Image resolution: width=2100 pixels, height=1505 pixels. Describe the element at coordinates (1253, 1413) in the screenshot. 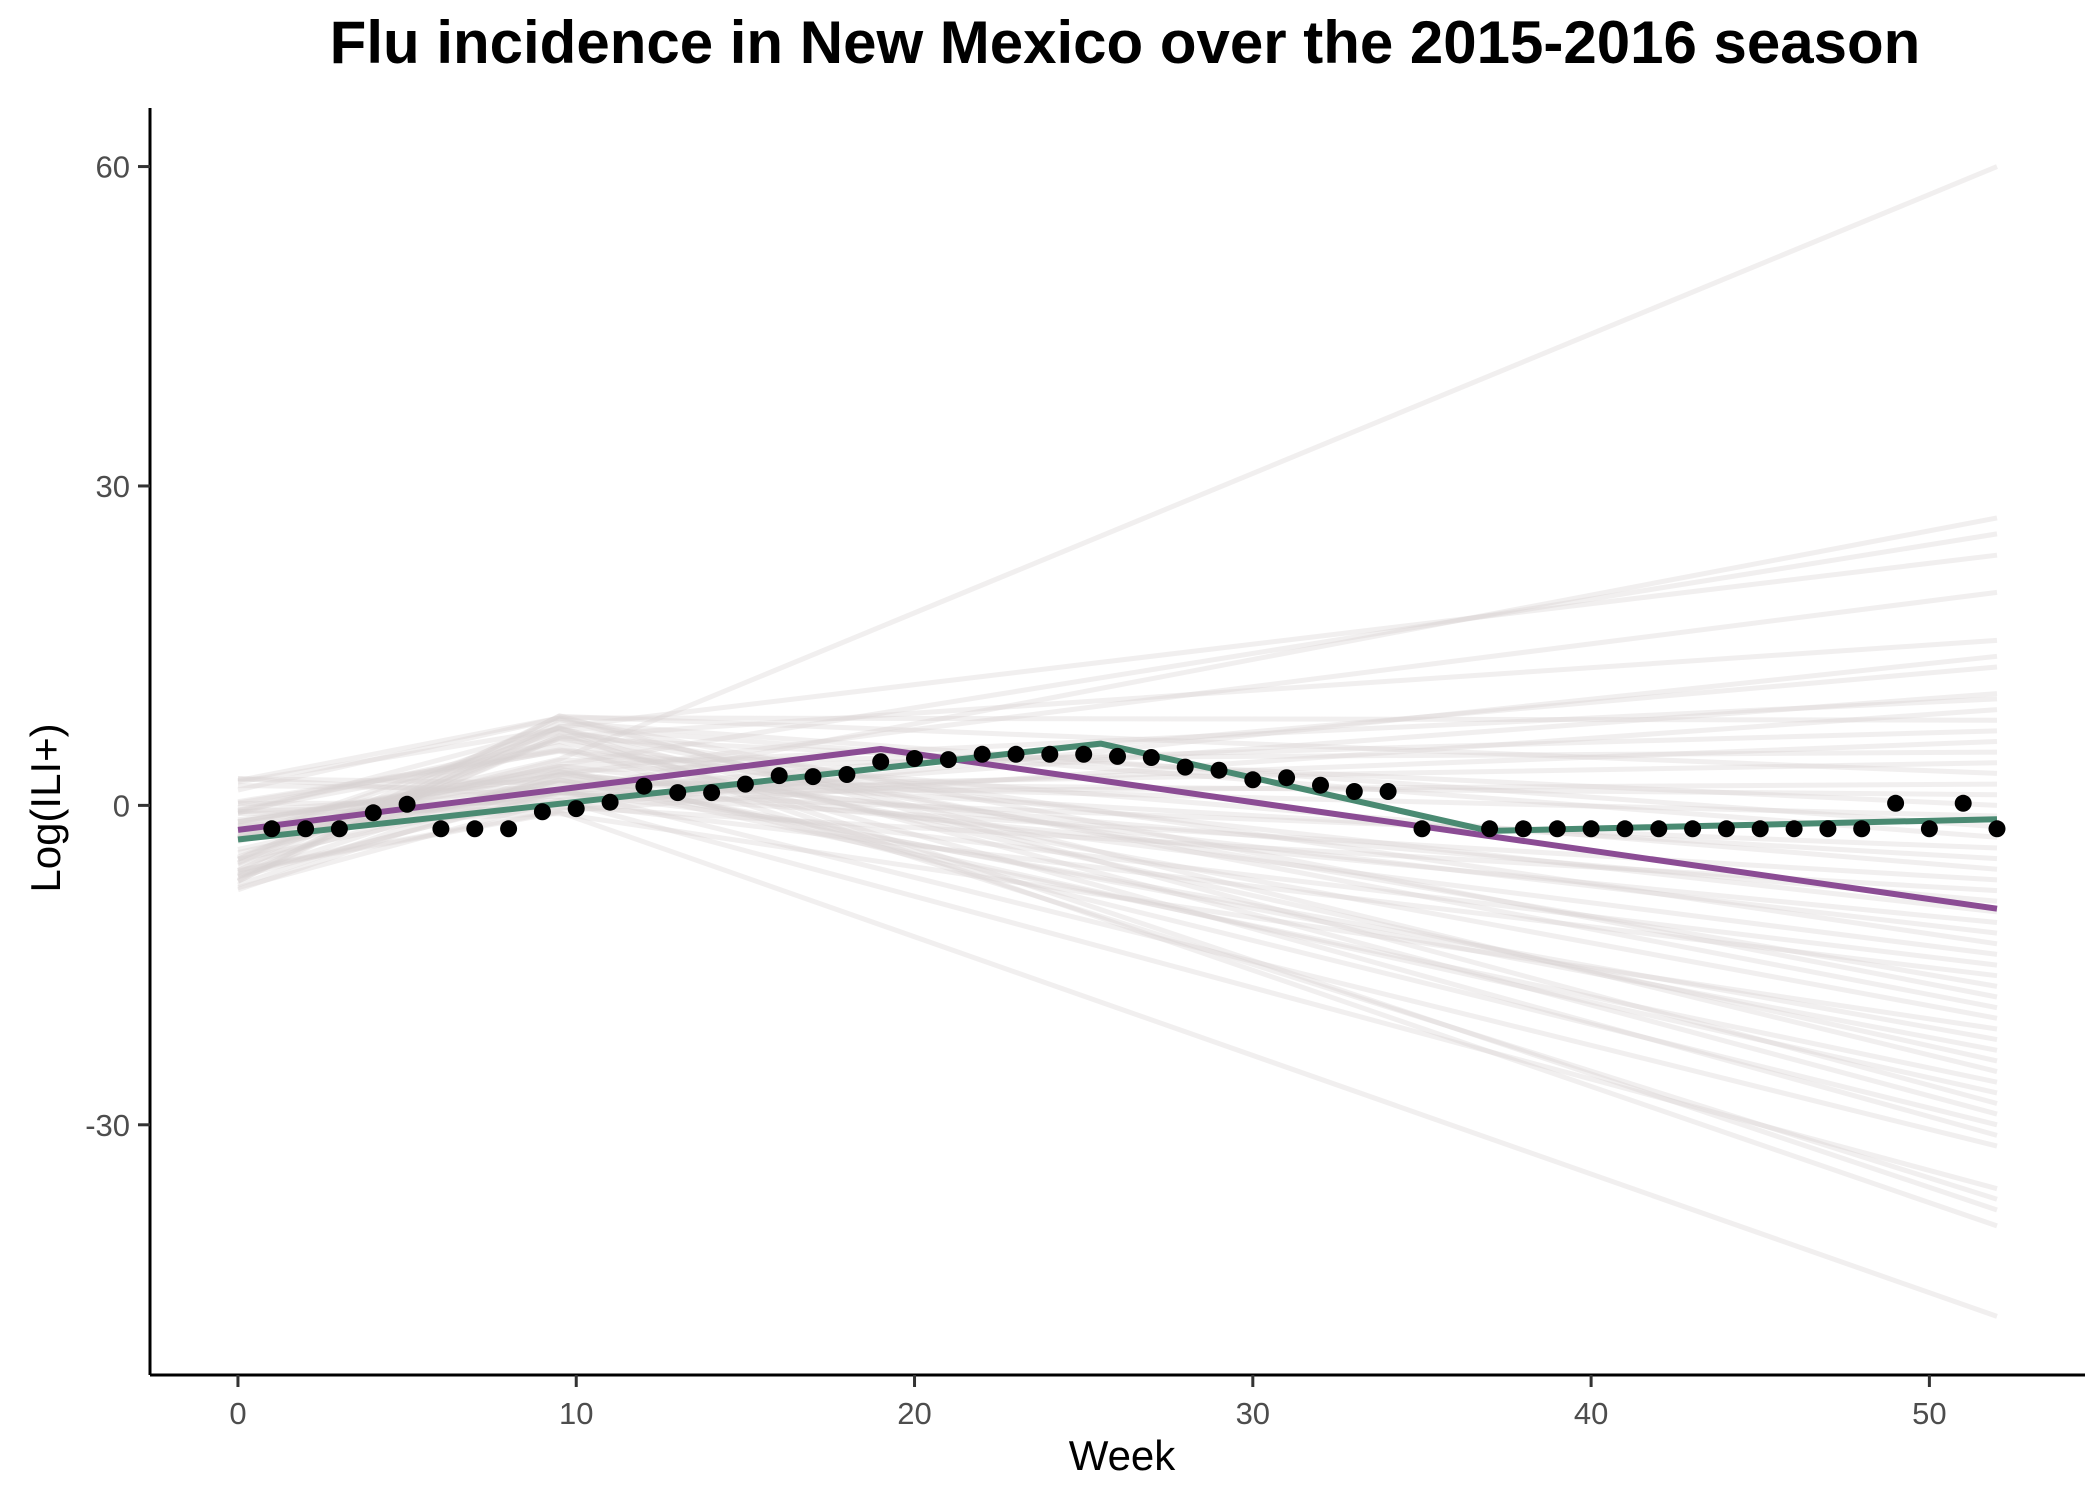

I see `x-tick-label-3: 30` at that location.